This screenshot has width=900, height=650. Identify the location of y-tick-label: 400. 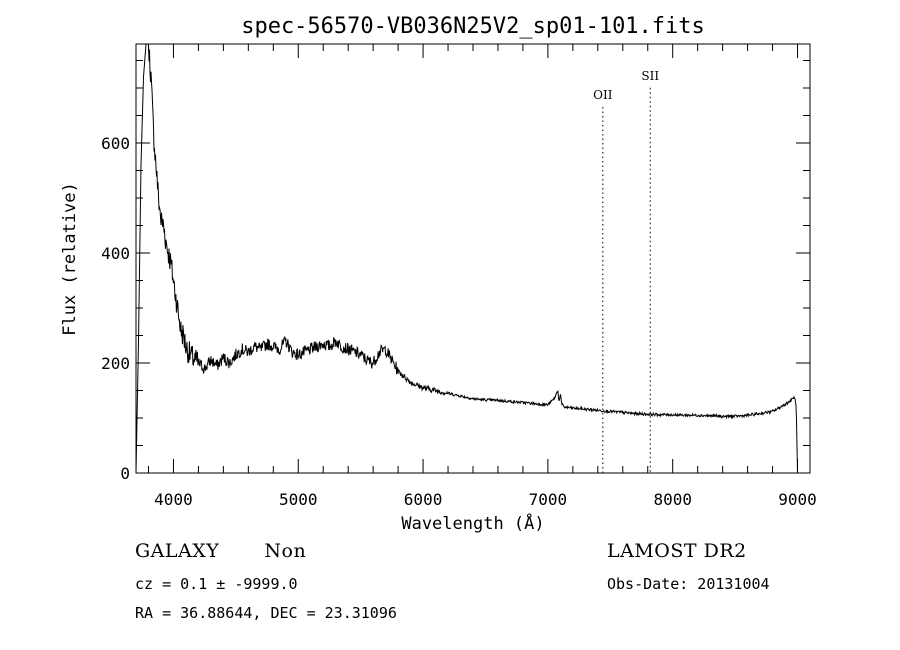
(115, 253).